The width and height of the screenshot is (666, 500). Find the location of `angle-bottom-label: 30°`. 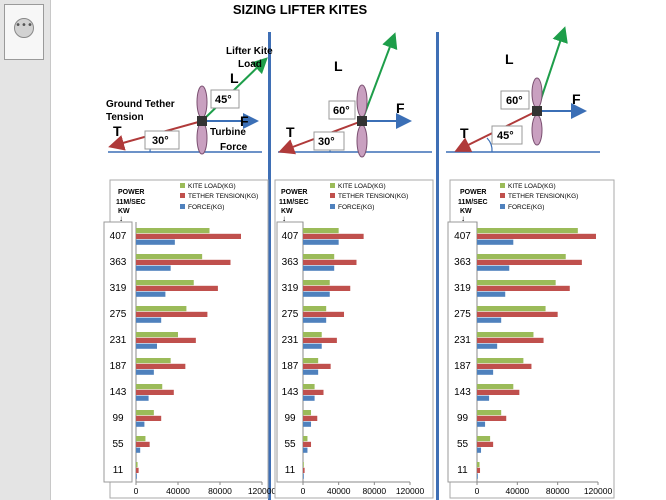

angle-bottom-label: 30° is located at coordinates (160, 141).